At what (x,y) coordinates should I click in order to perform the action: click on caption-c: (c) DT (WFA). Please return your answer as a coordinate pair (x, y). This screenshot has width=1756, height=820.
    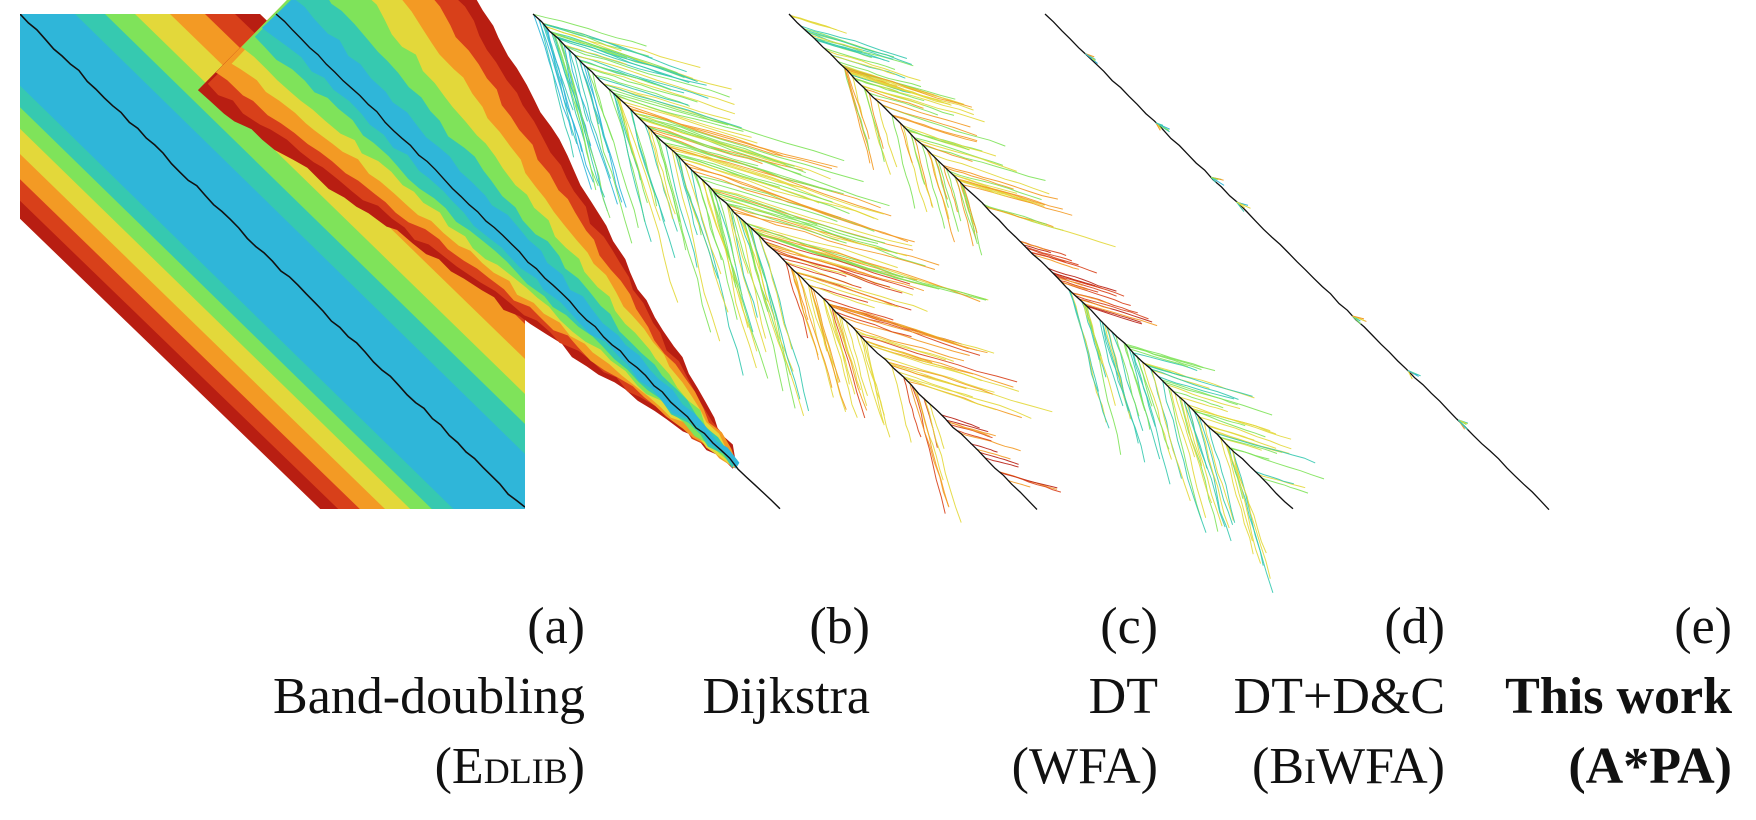
    Looking at the image, I should click on (1029, 697).